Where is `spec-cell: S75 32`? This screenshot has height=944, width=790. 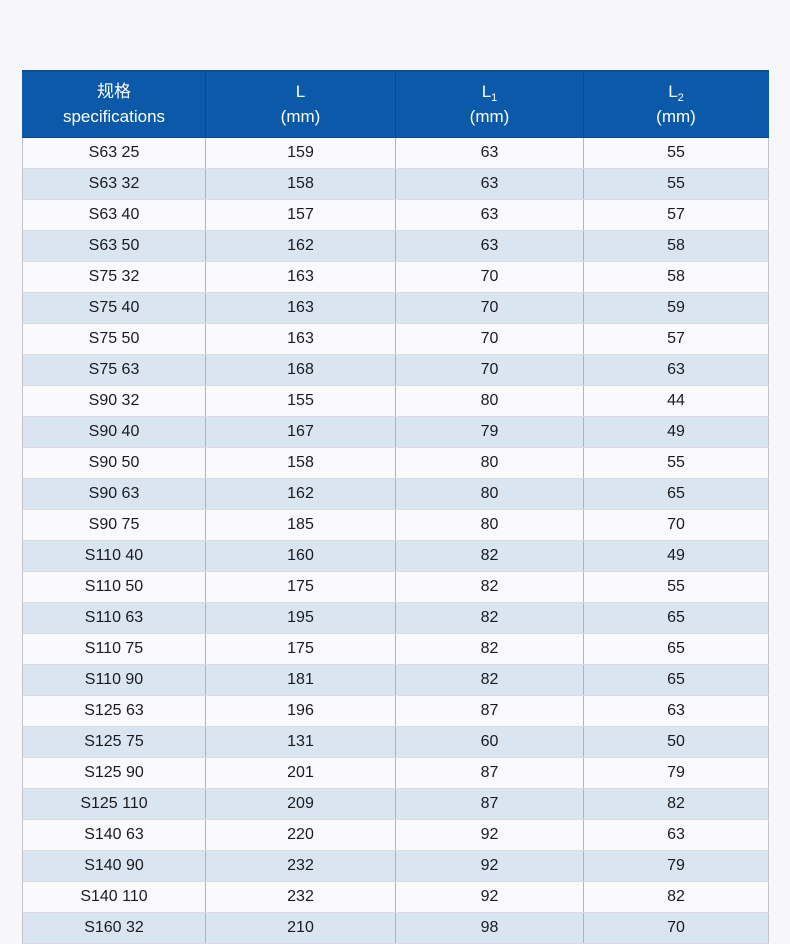 spec-cell: S75 32 is located at coordinates (114, 276).